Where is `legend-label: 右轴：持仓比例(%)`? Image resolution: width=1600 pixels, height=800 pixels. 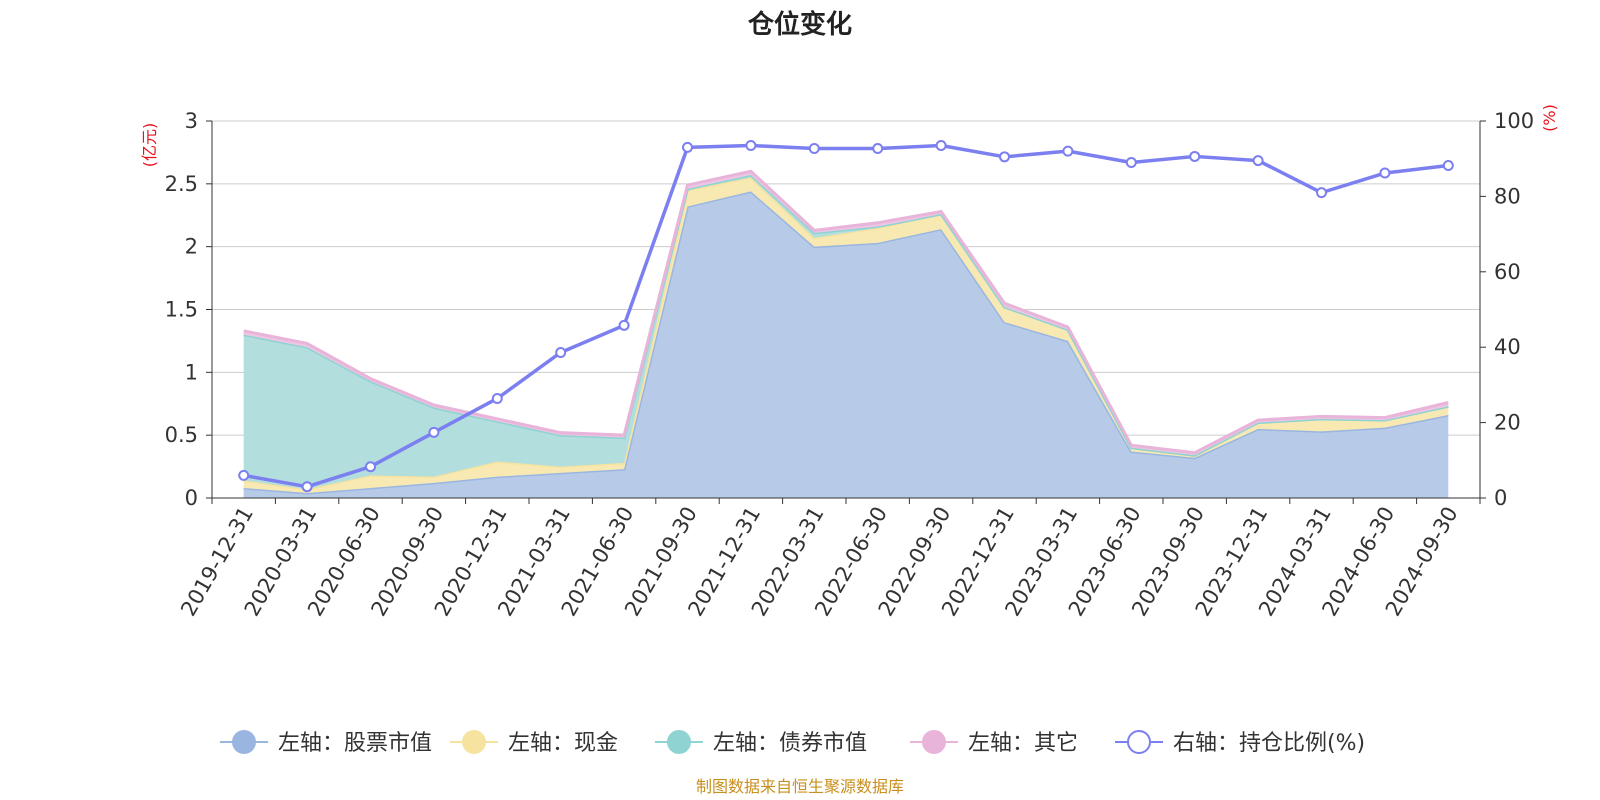
legend-label: 右轴：持仓比例(%) is located at coordinates (1269, 743).